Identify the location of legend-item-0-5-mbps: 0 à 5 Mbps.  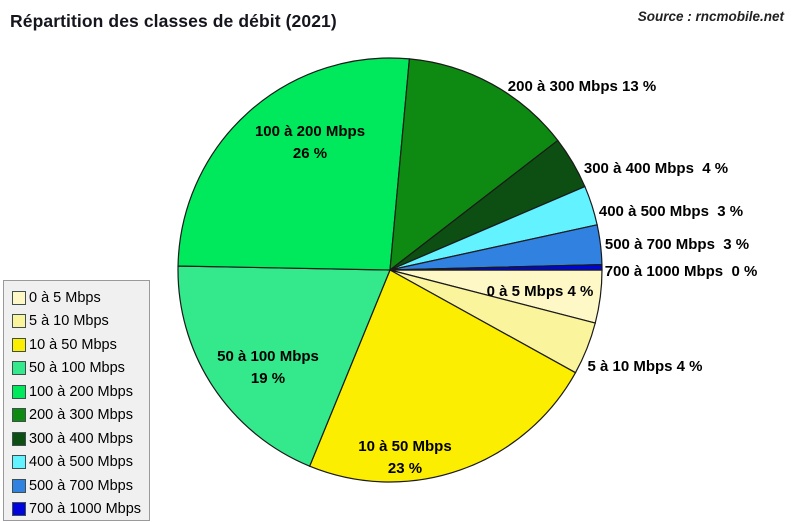
(80, 298).